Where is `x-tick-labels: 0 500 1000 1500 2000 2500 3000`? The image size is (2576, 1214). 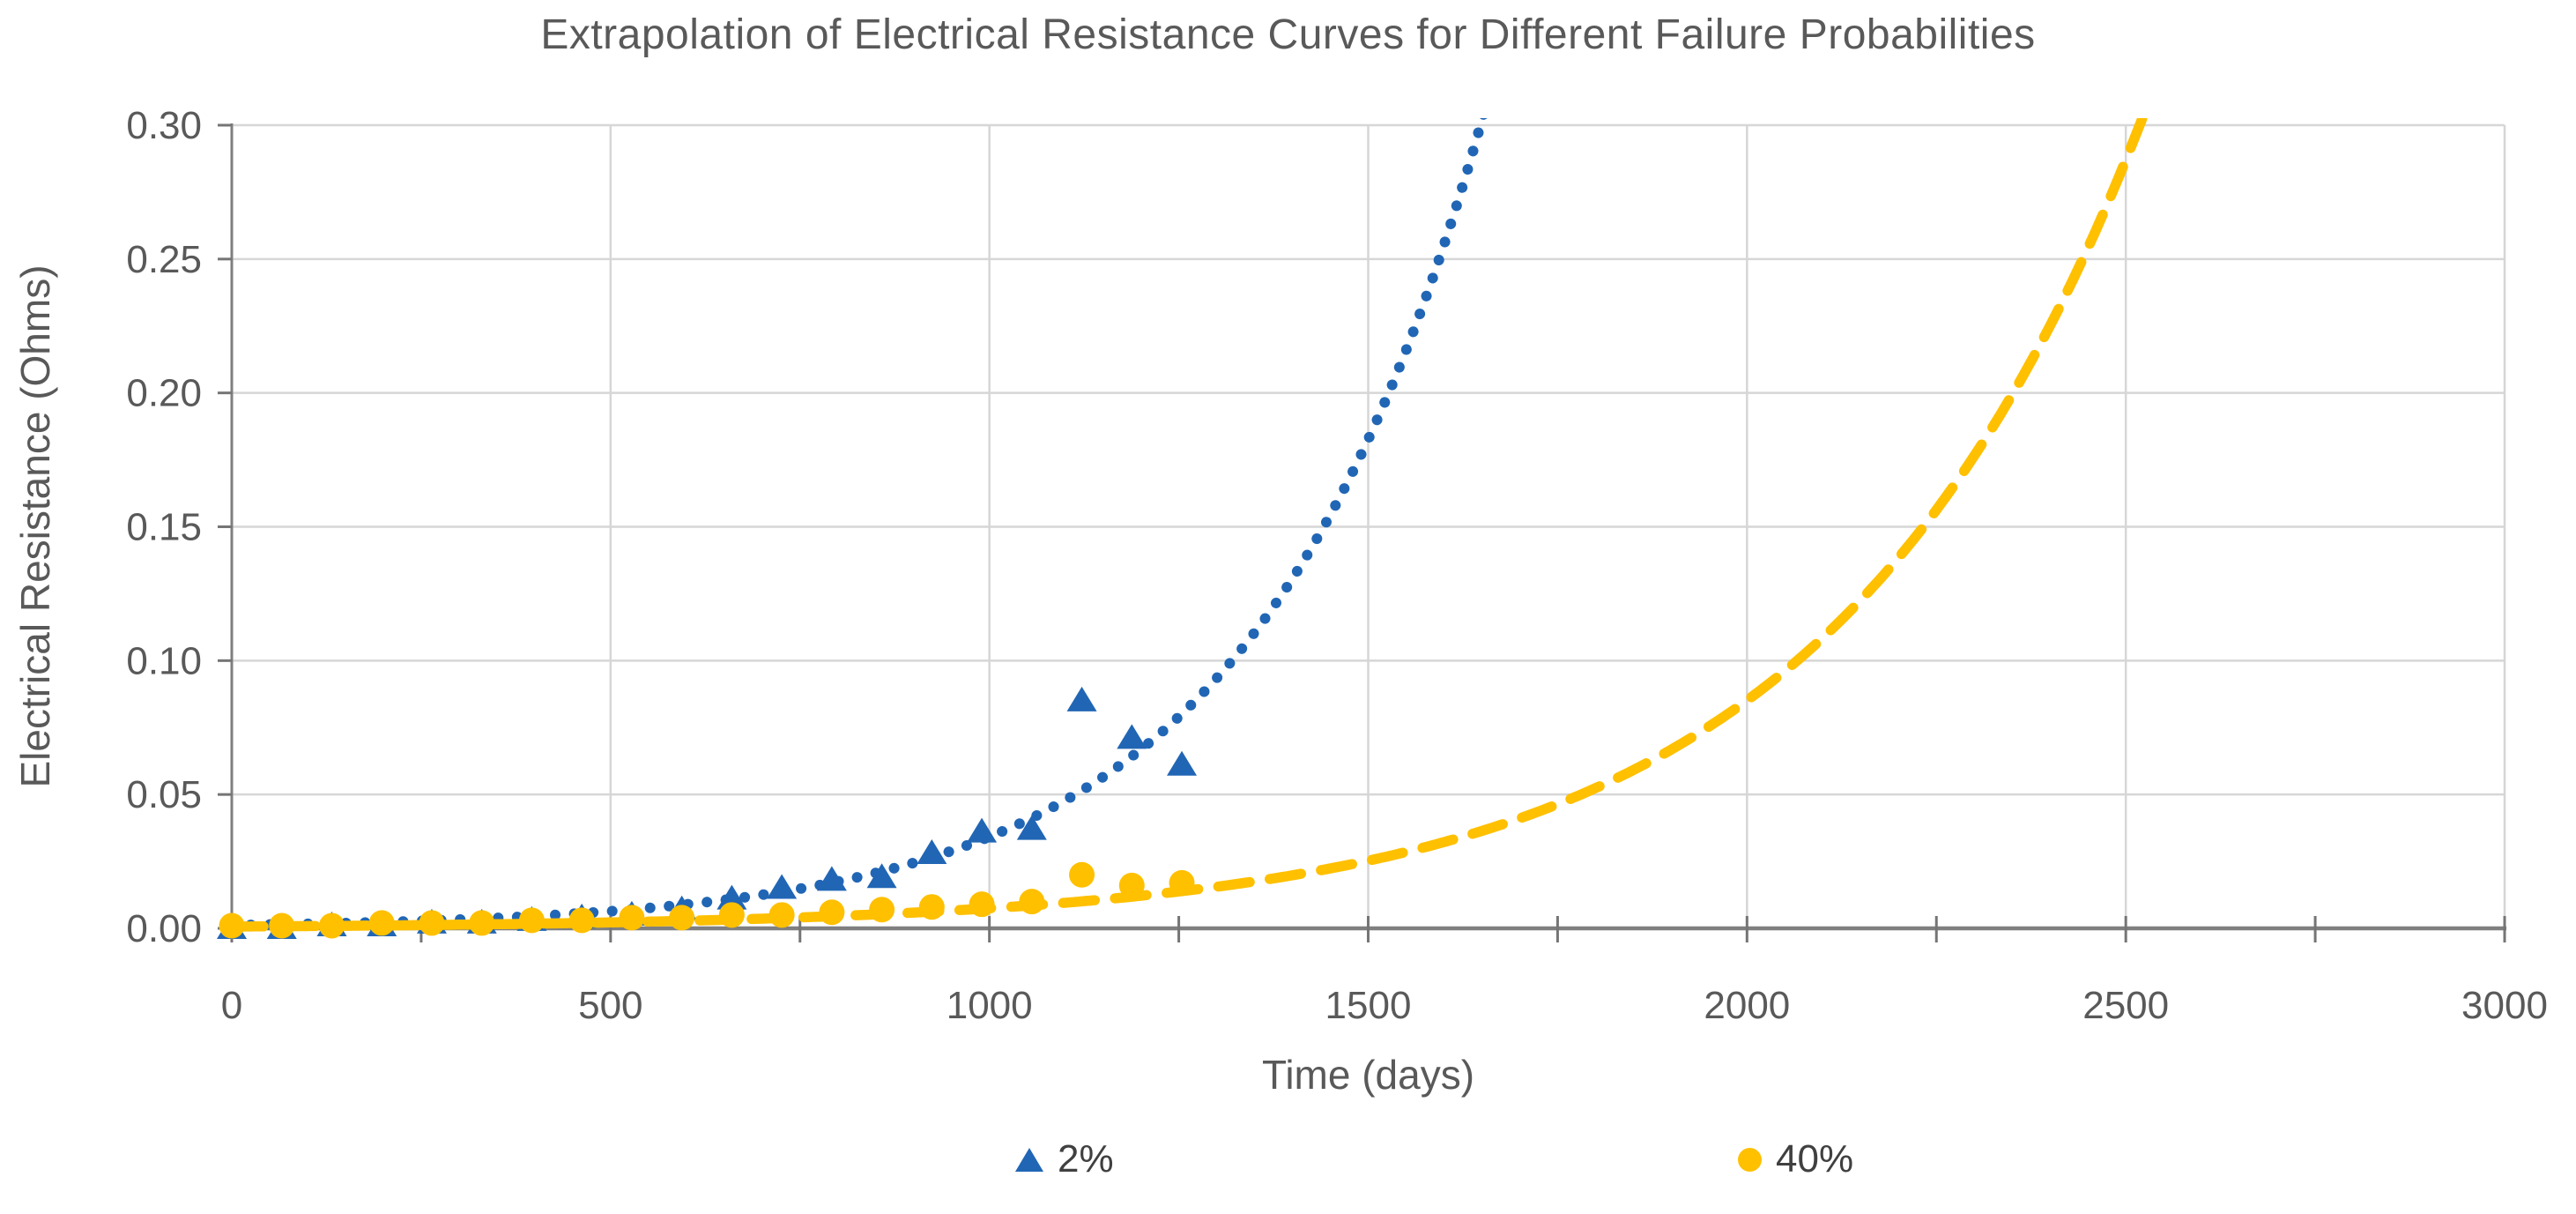 x-tick-labels: 0 500 1000 1500 2000 2500 3000 is located at coordinates (1384, 1005).